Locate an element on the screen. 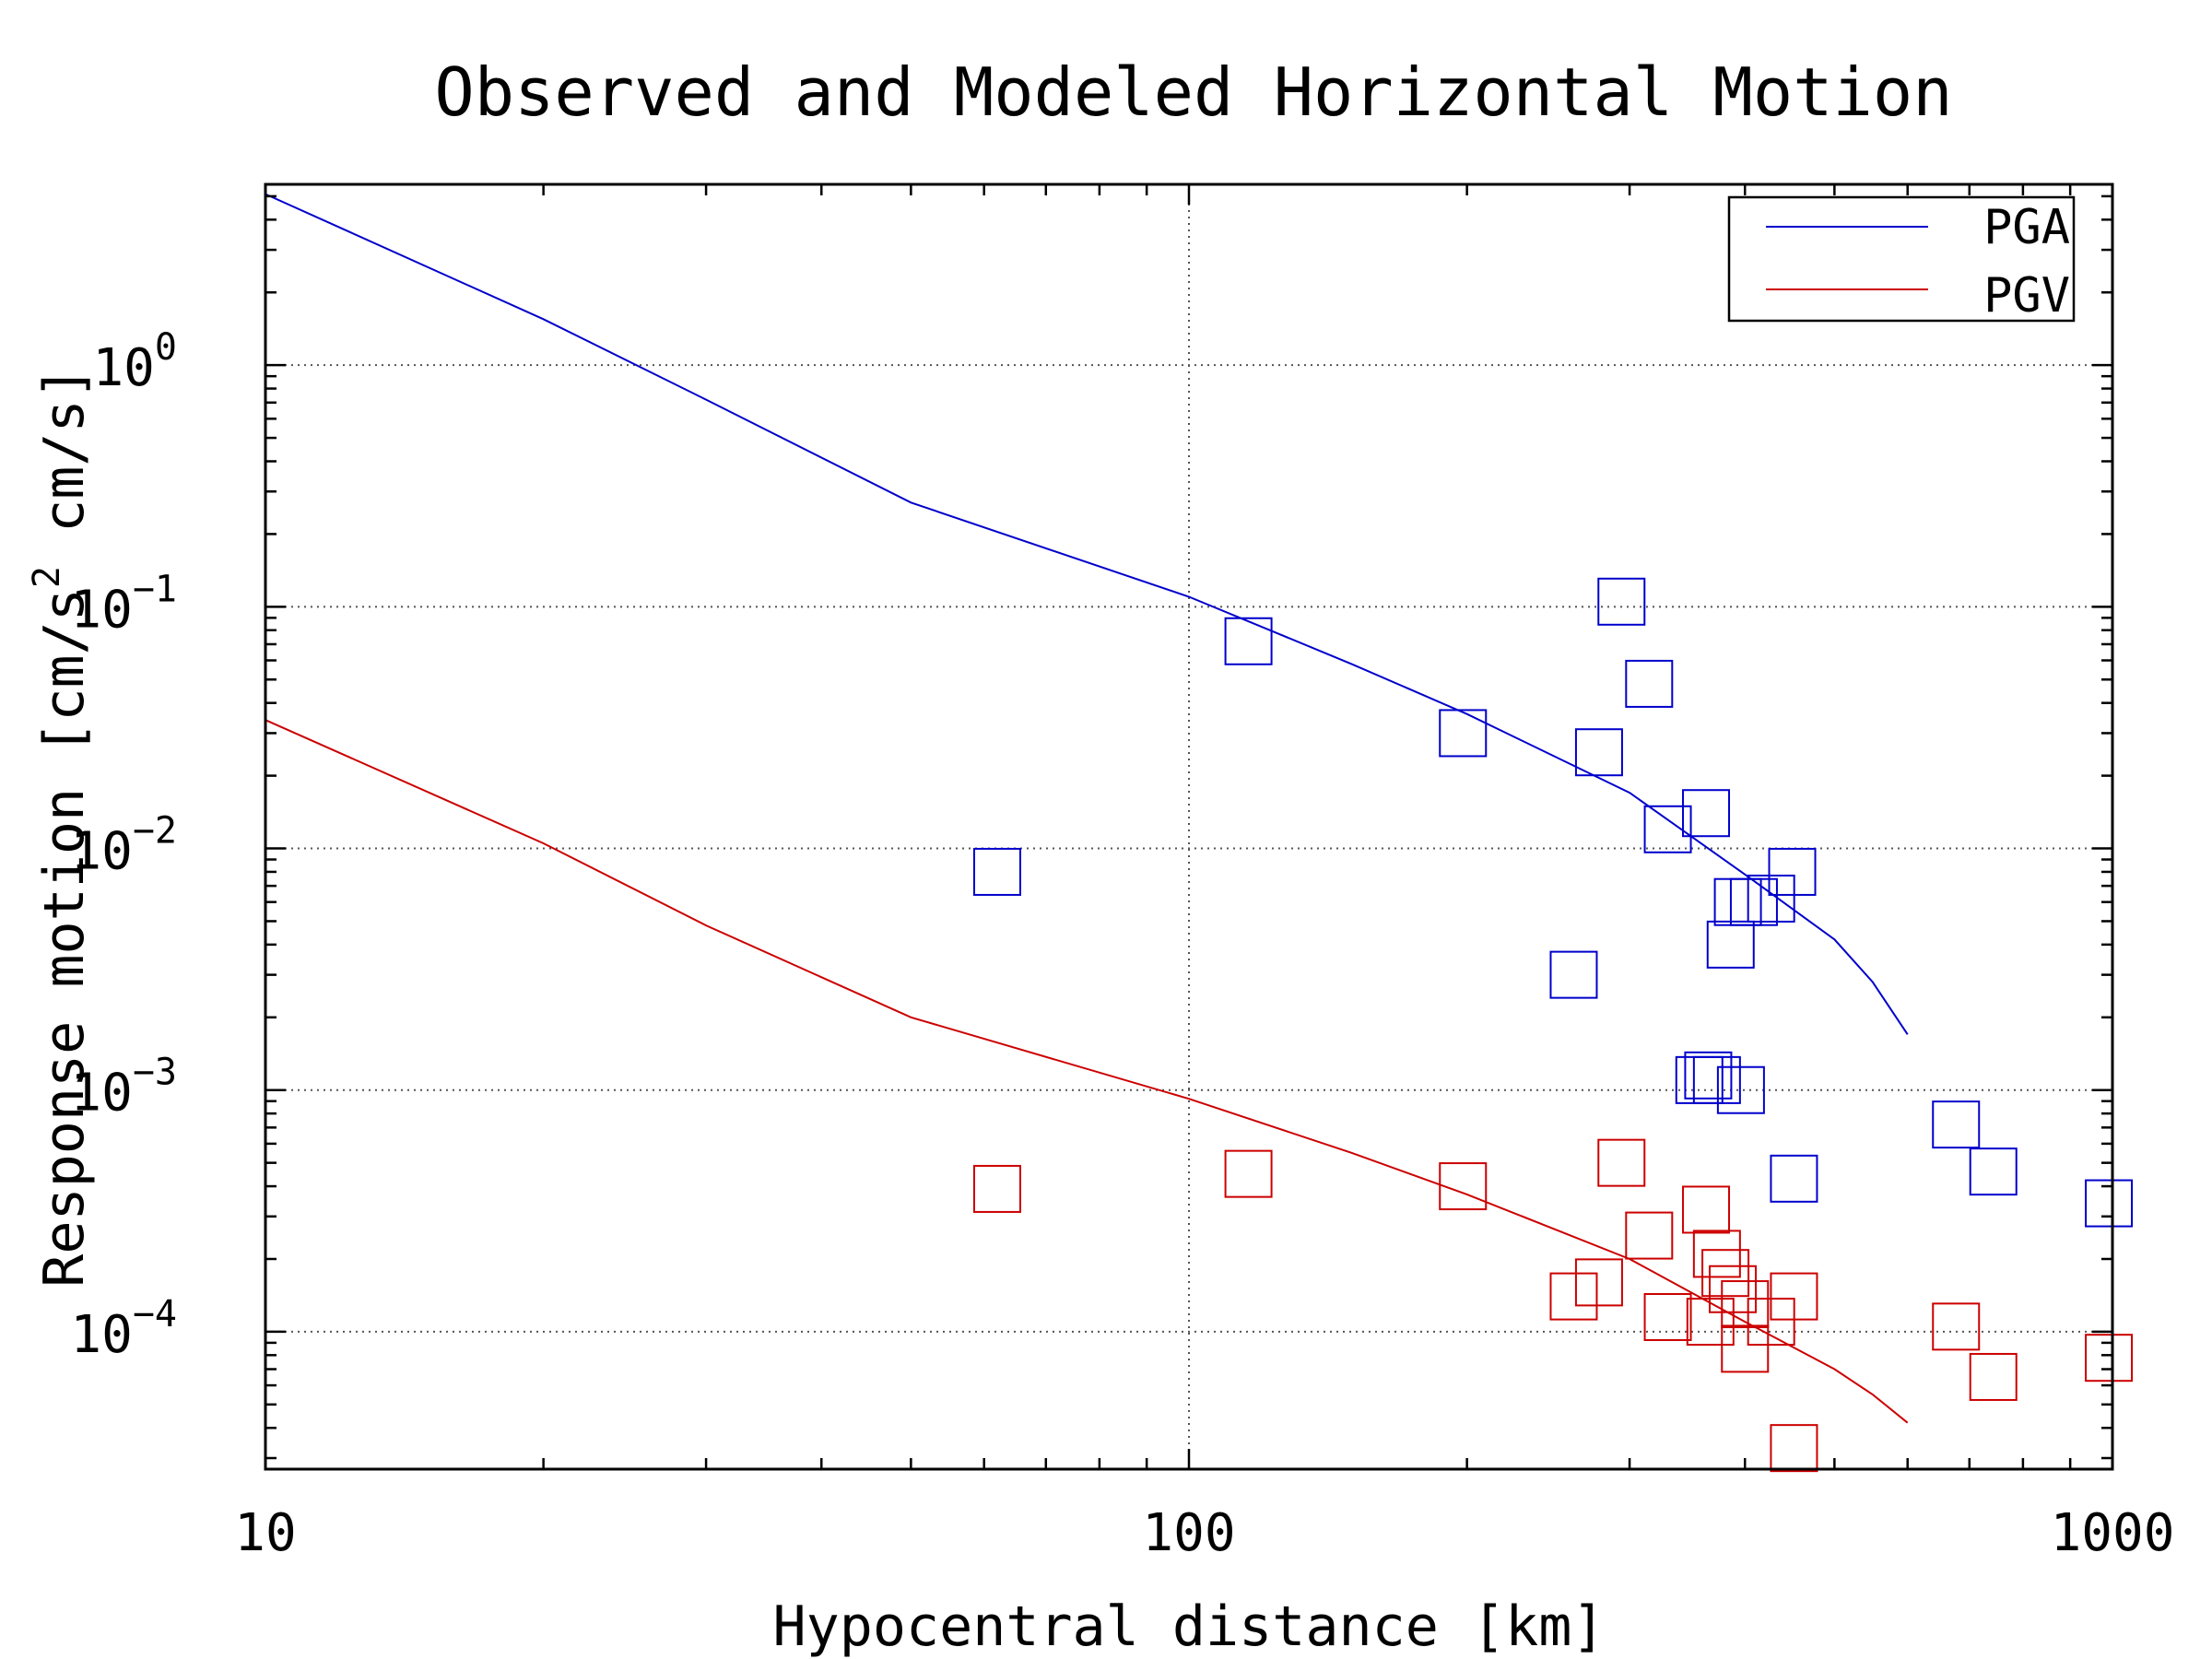 The height and width of the screenshot is (1659, 2212). y-axis-label-prefix: Response motion [cm/s is located at coordinates (64, 938).